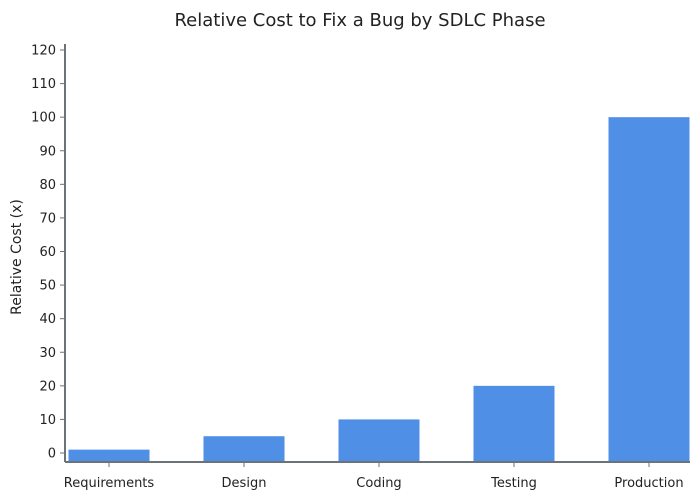  Describe the element at coordinates (47, 420) in the screenshot. I see `y-tick-label: 10` at that location.